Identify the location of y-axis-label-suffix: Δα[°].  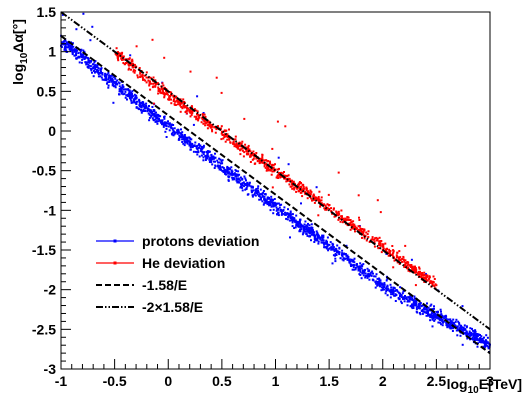
(18, 36).